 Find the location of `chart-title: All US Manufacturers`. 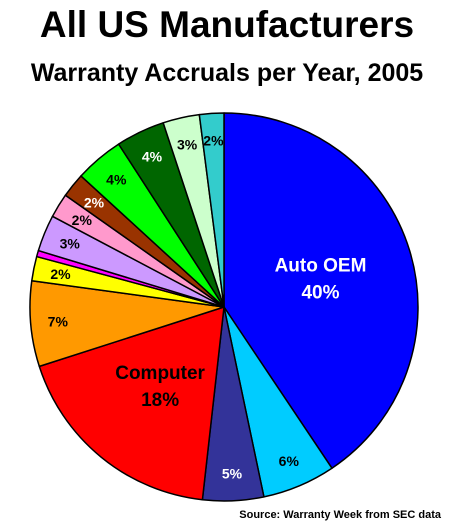

chart-title: All US Manufacturers is located at coordinates (227, 24).